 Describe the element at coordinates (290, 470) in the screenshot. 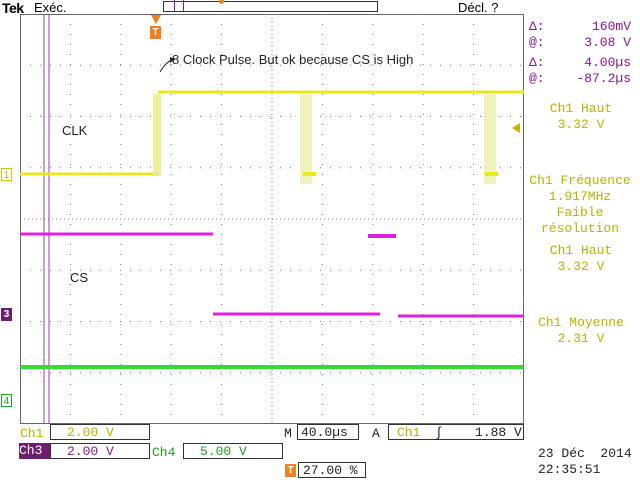

I see `trigger-position-icon: T` at that location.